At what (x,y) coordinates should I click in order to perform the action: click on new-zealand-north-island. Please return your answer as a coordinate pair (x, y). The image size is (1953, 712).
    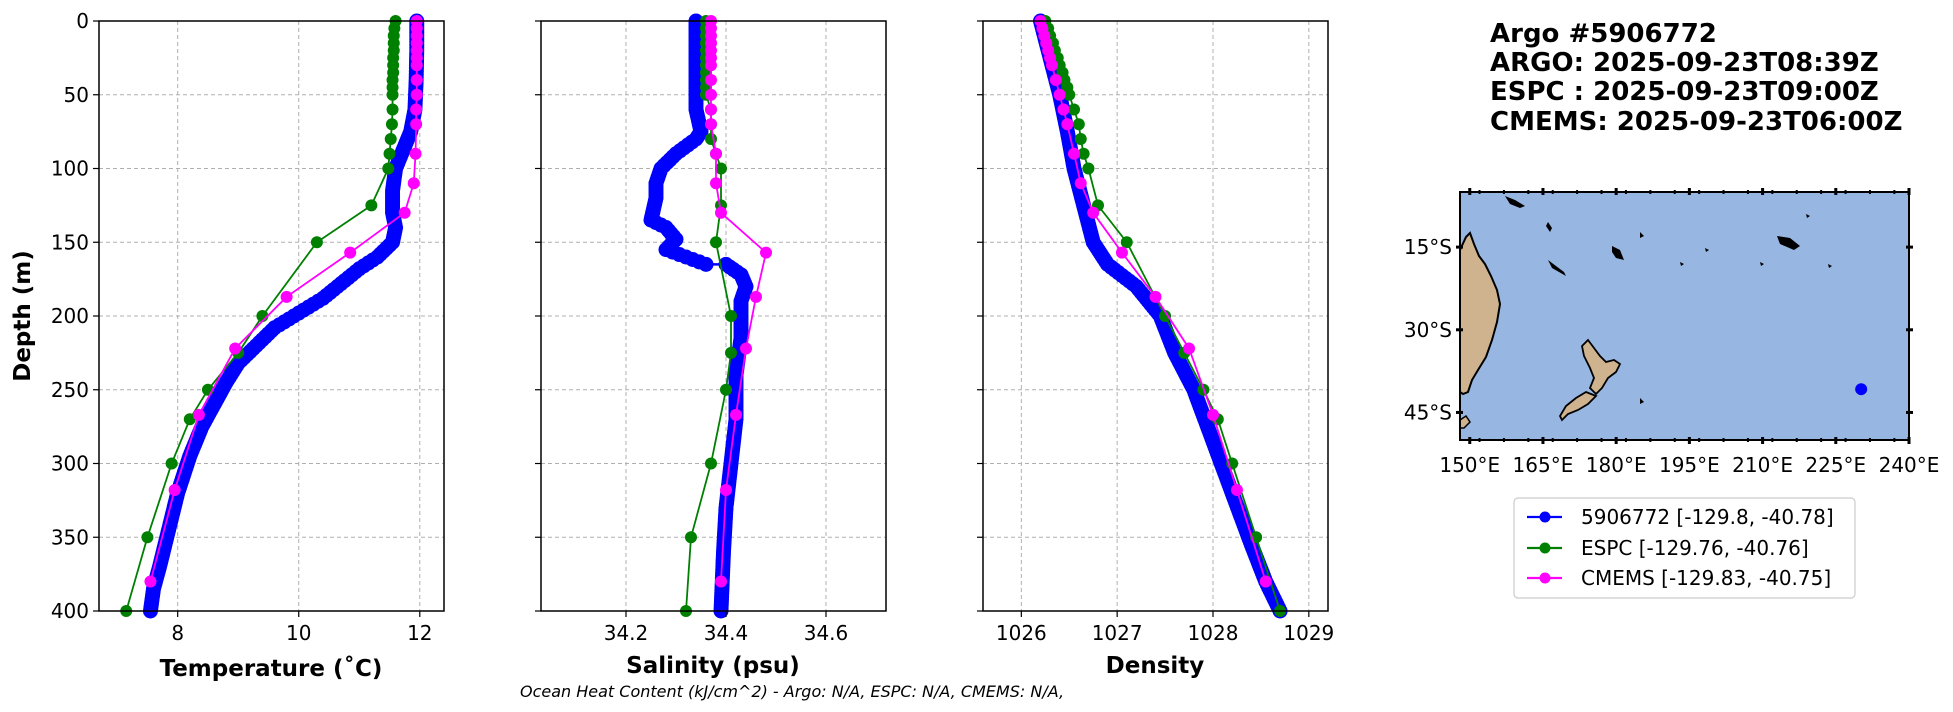
    Looking at the image, I should click on (1601, 367).